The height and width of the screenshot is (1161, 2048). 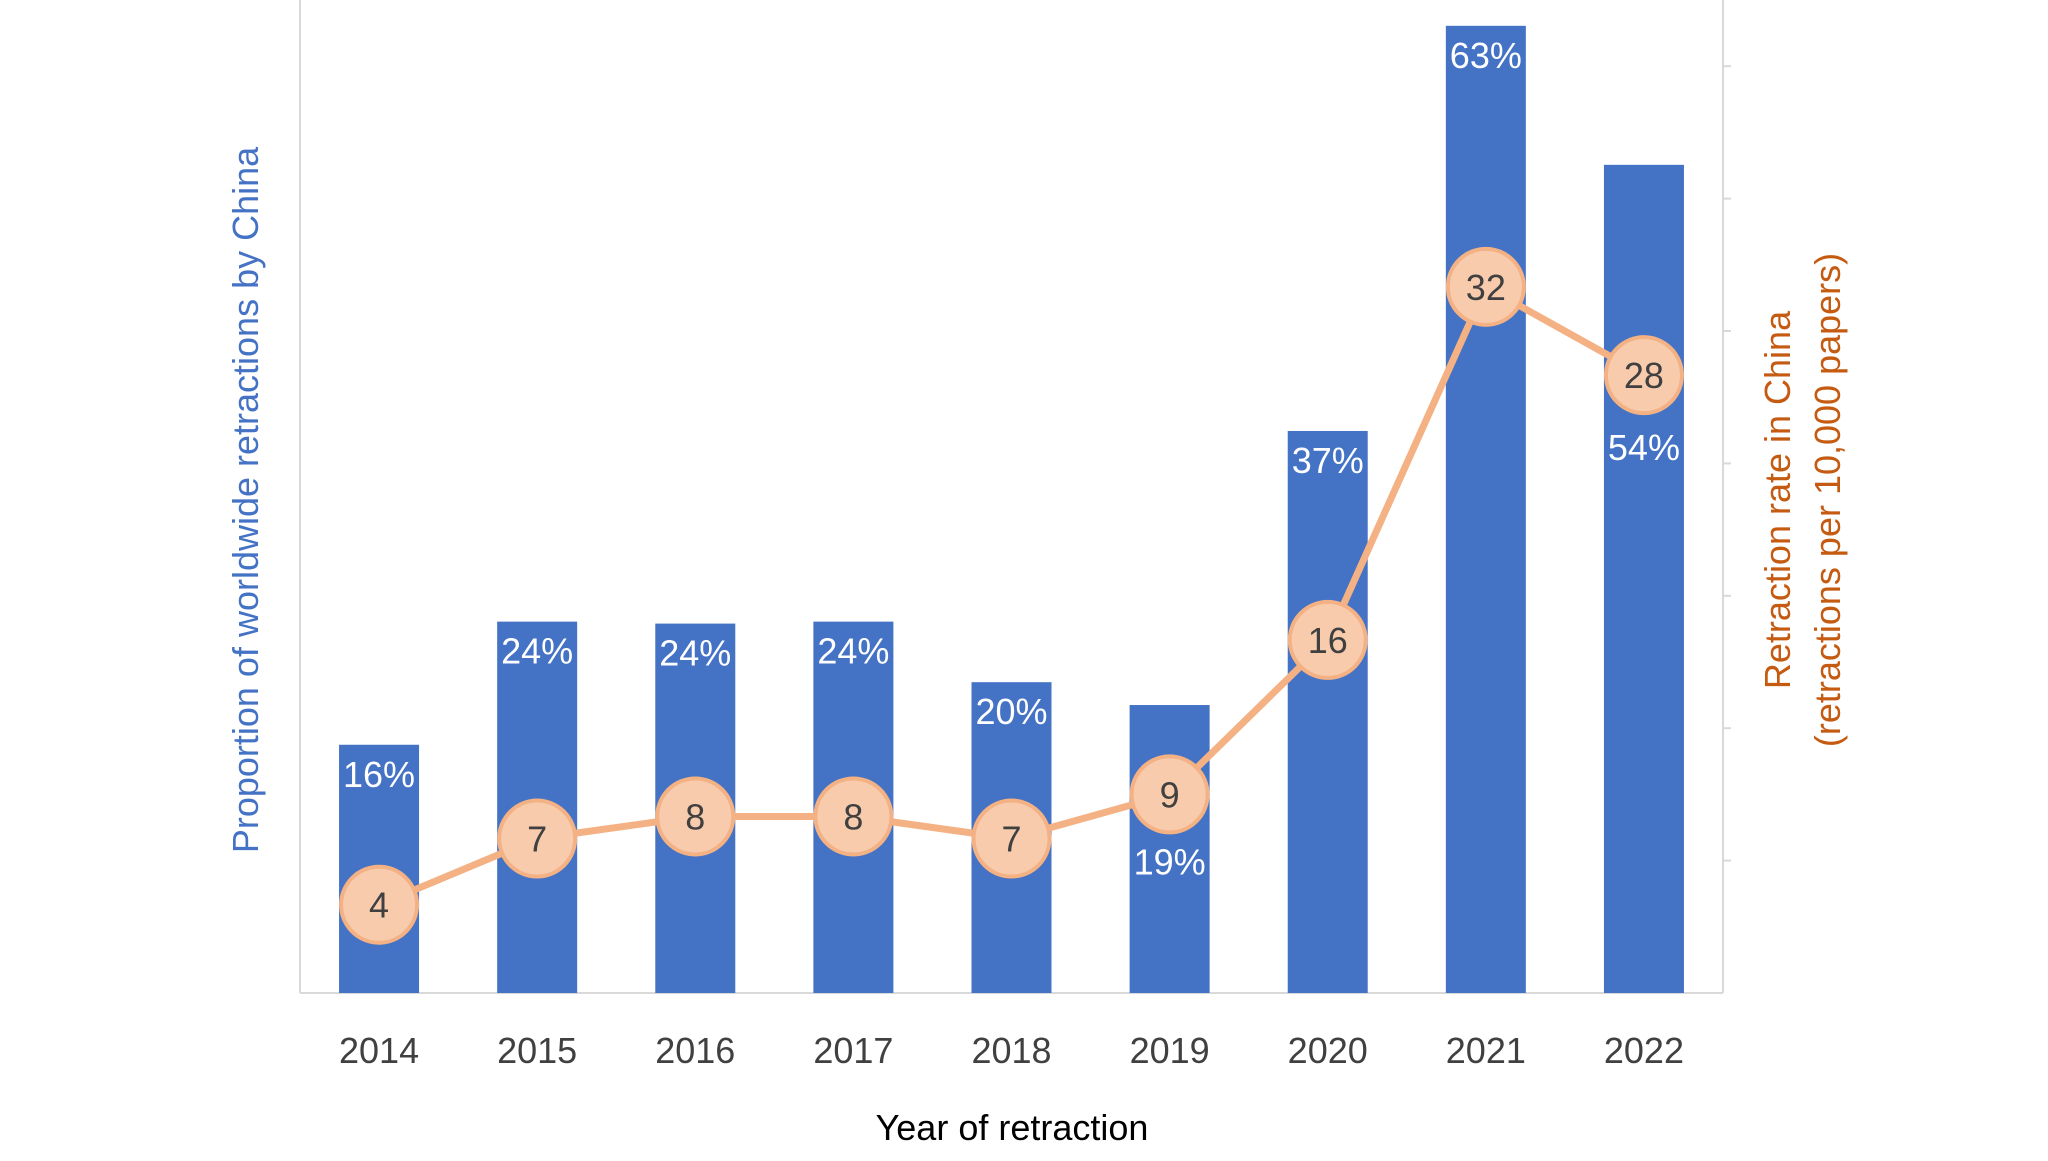 I want to click on bar-2019, so click(x=1169, y=849).